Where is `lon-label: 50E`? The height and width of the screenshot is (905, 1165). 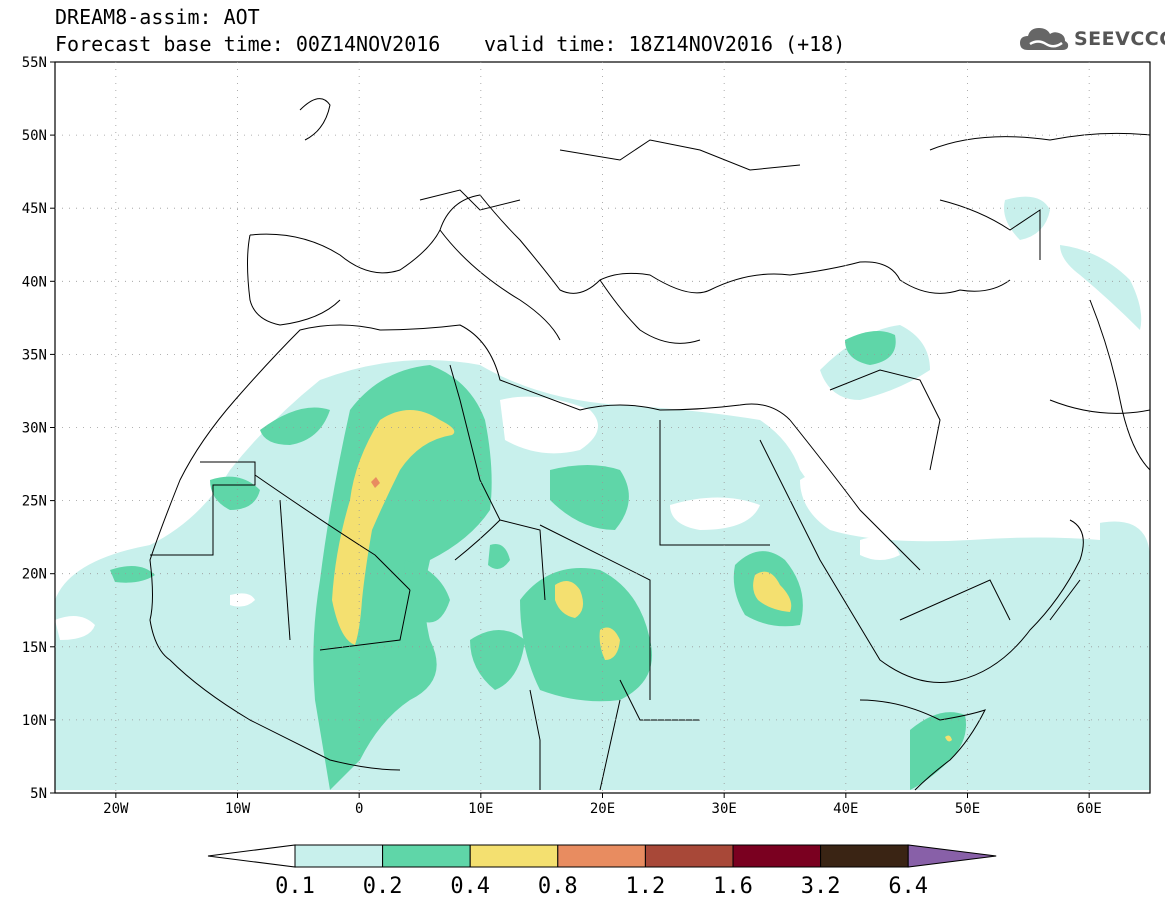
lon-label: 50E is located at coordinates (967, 809).